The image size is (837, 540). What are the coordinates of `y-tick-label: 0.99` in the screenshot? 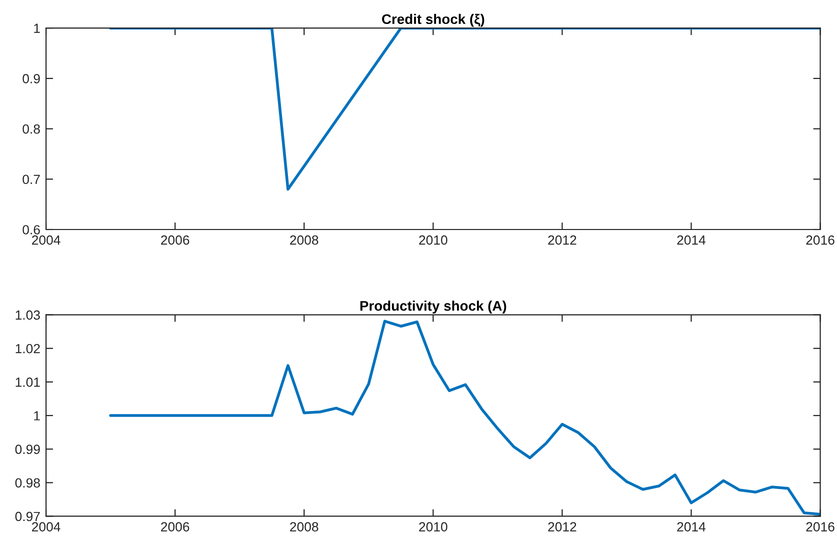 It's located at (27, 449).